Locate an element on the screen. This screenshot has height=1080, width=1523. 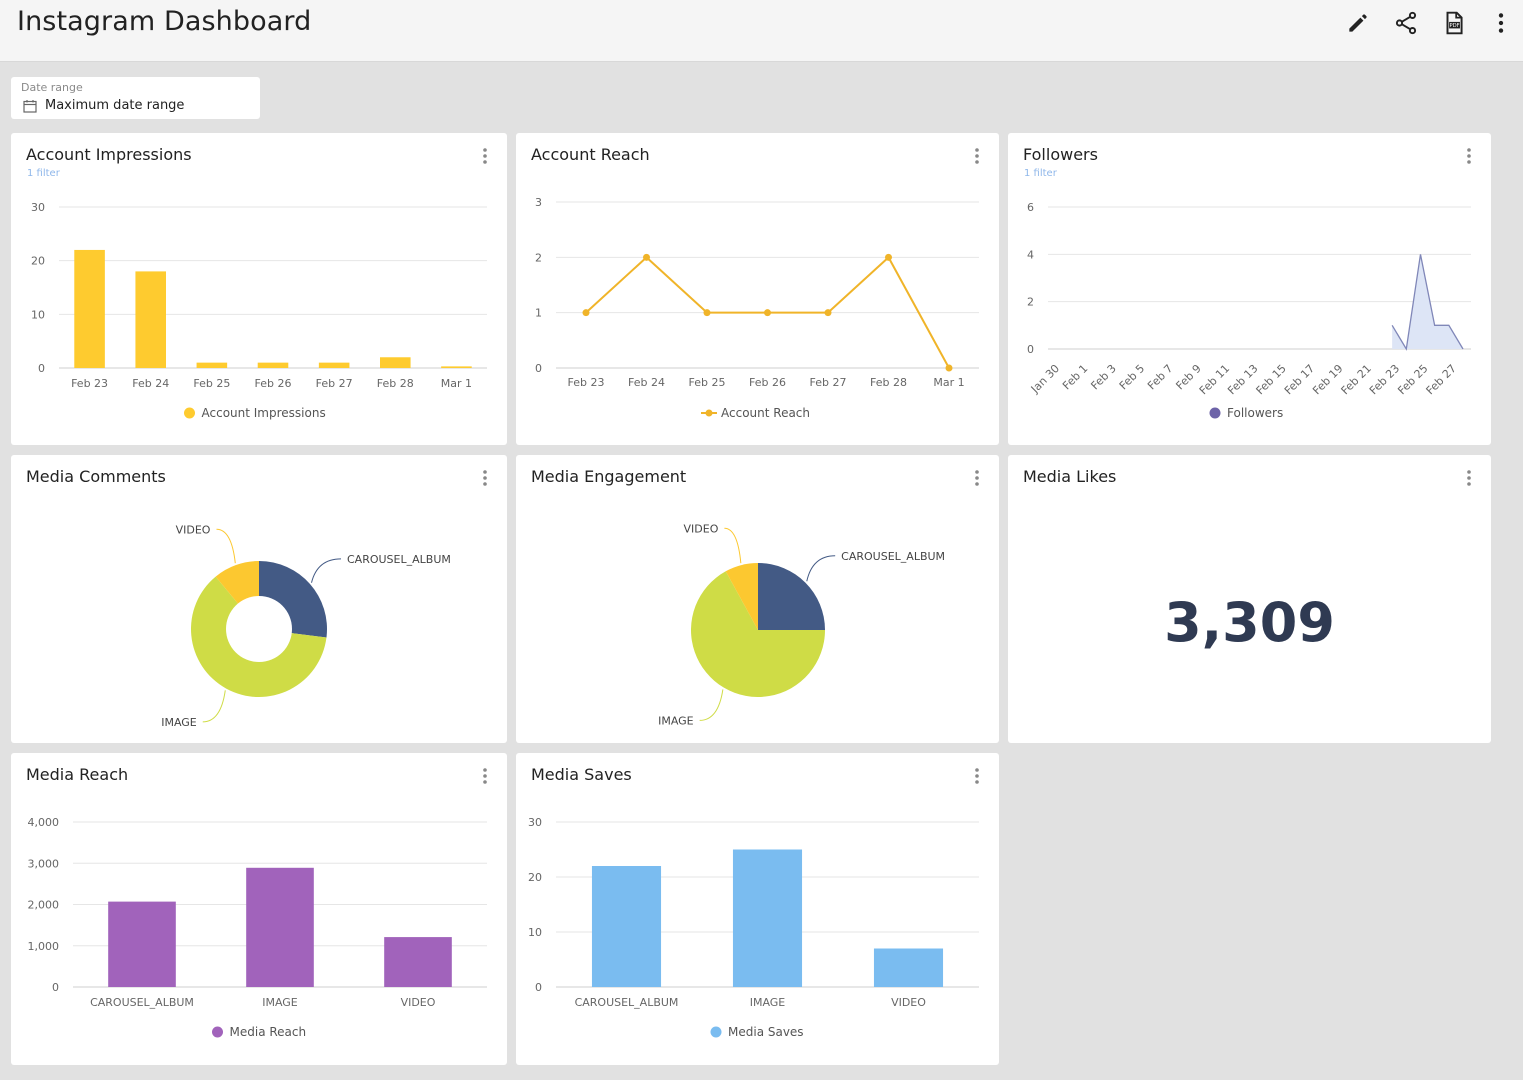
more-options-button is located at coordinates (1501, 23).